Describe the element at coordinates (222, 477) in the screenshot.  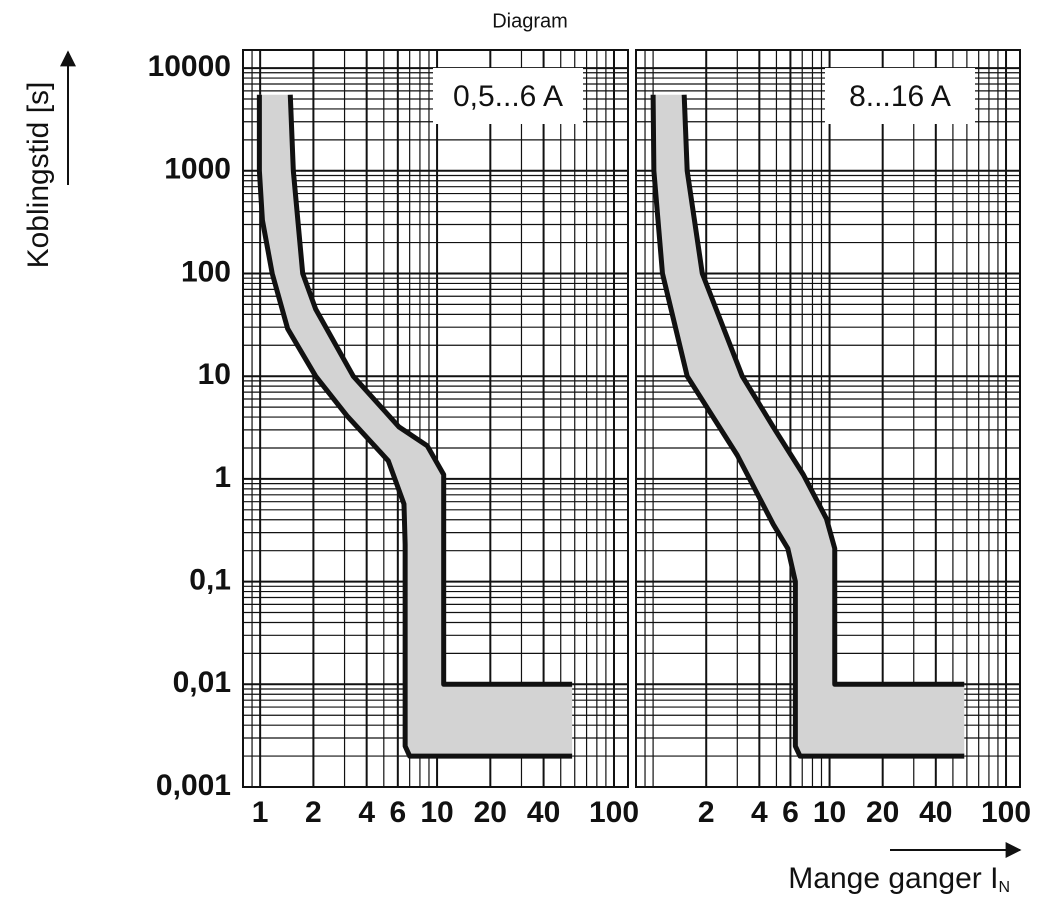
I see `y-tick-label: 1` at that location.